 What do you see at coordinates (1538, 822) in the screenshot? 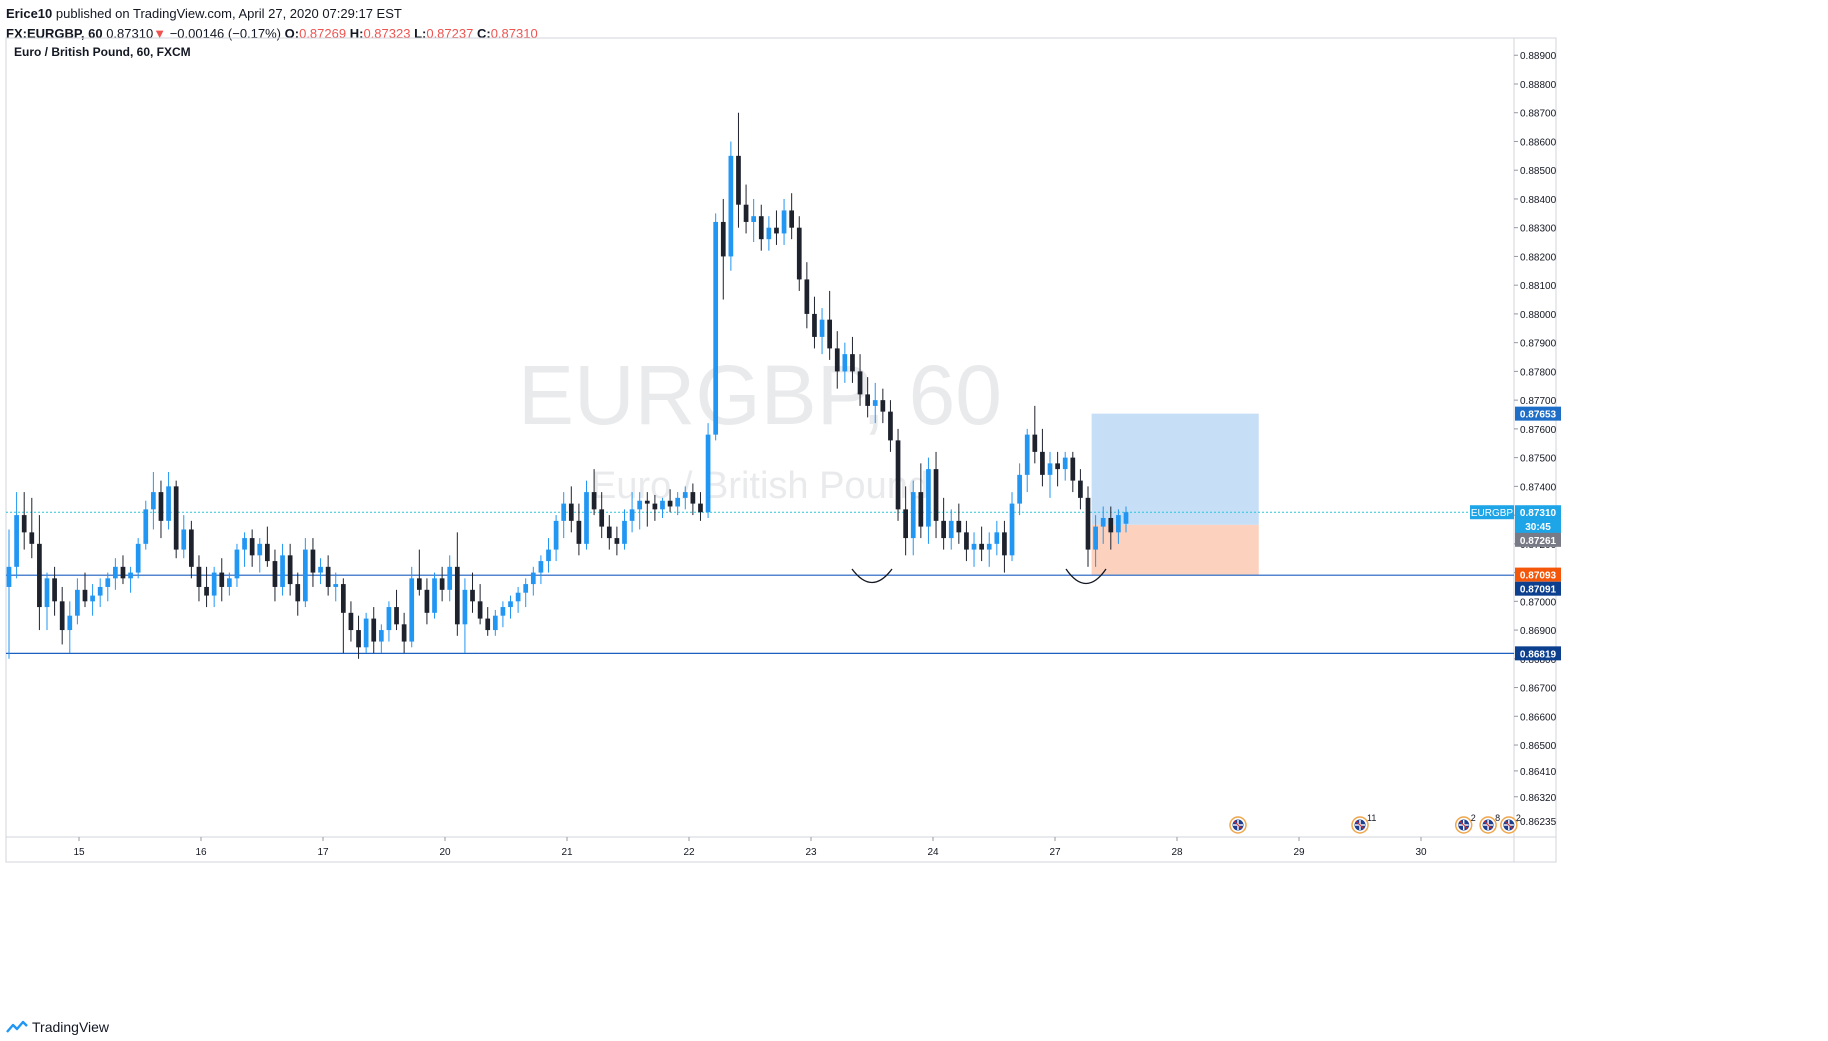
I see `y-tick-label: 0.86235` at bounding box center [1538, 822].